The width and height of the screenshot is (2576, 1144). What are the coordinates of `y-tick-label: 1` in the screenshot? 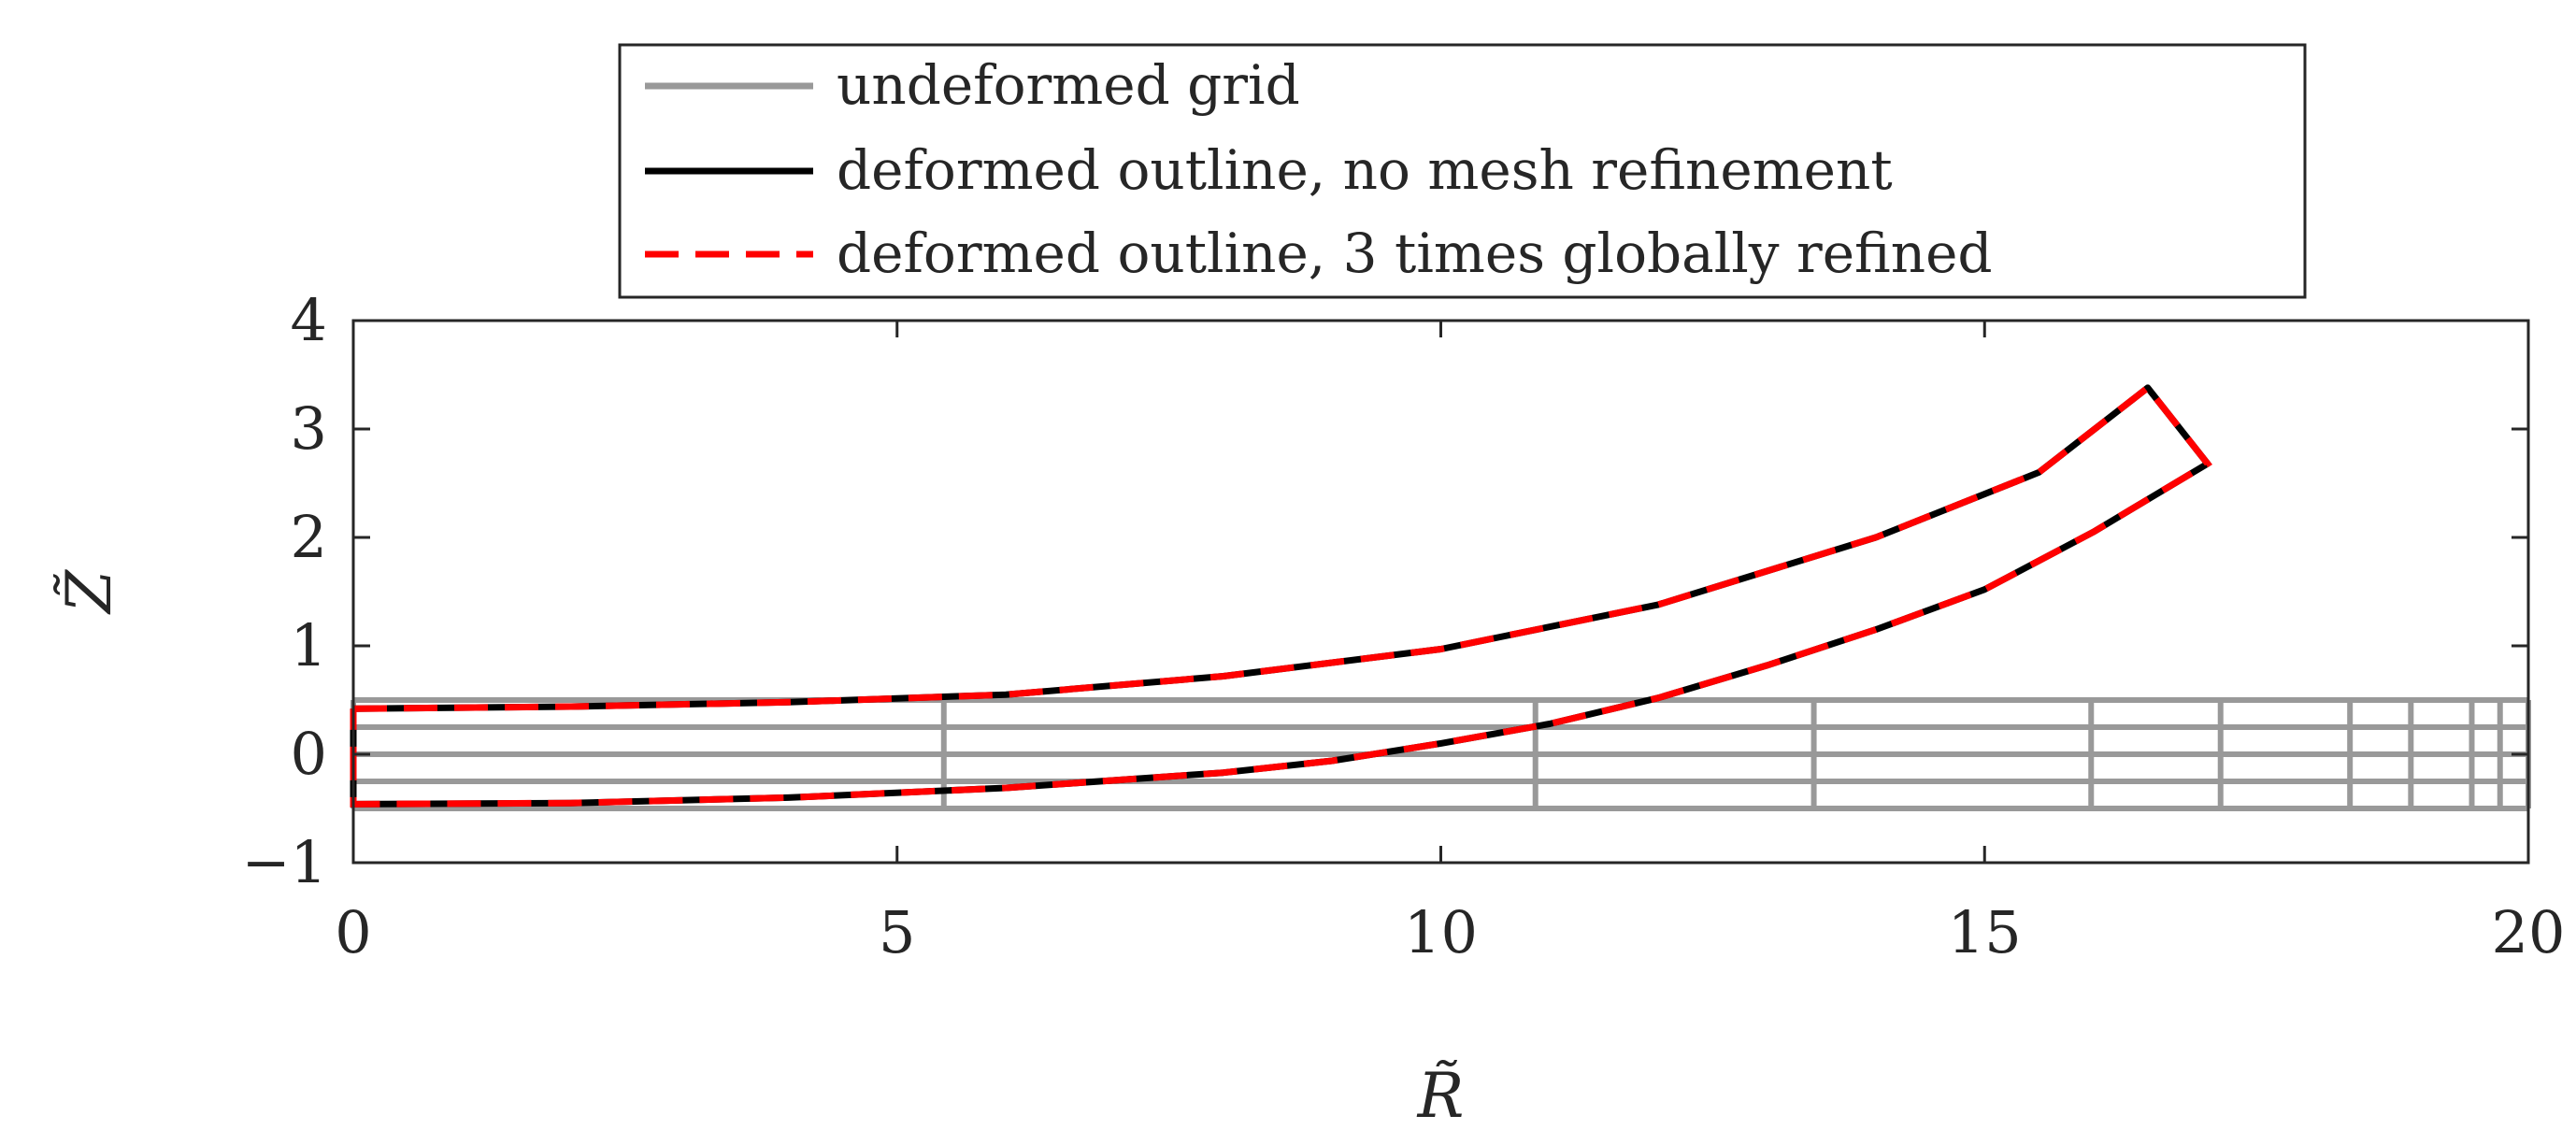 It's located at (309, 645).